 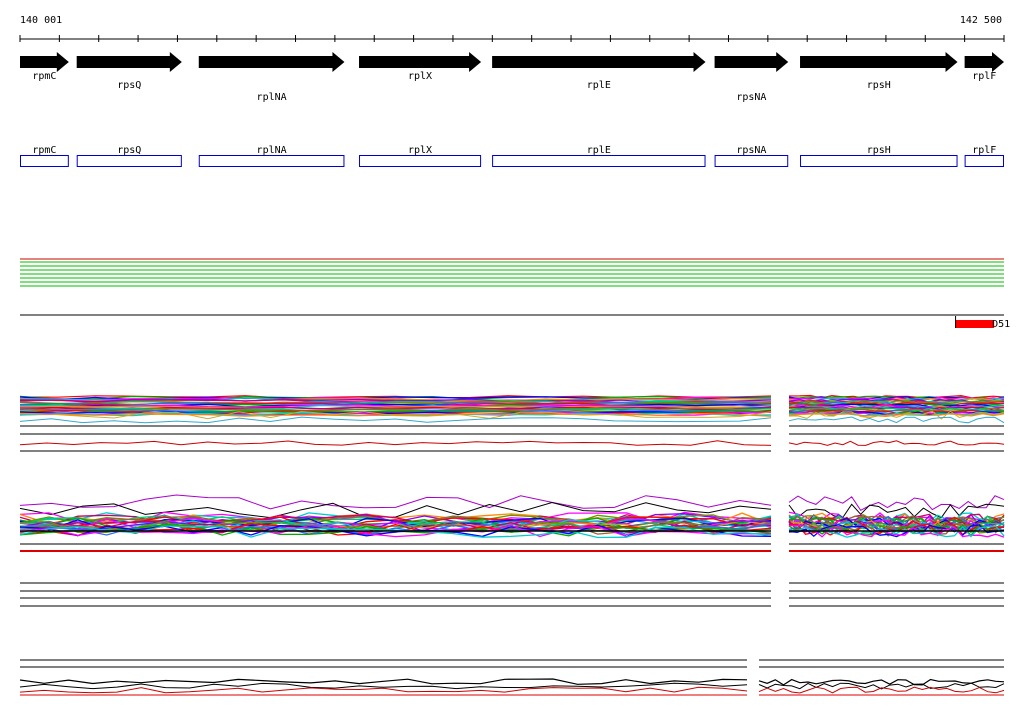 What do you see at coordinates (751, 150) in the screenshot?
I see `gene-box-label: rpsNA` at bounding box center [751, 150].